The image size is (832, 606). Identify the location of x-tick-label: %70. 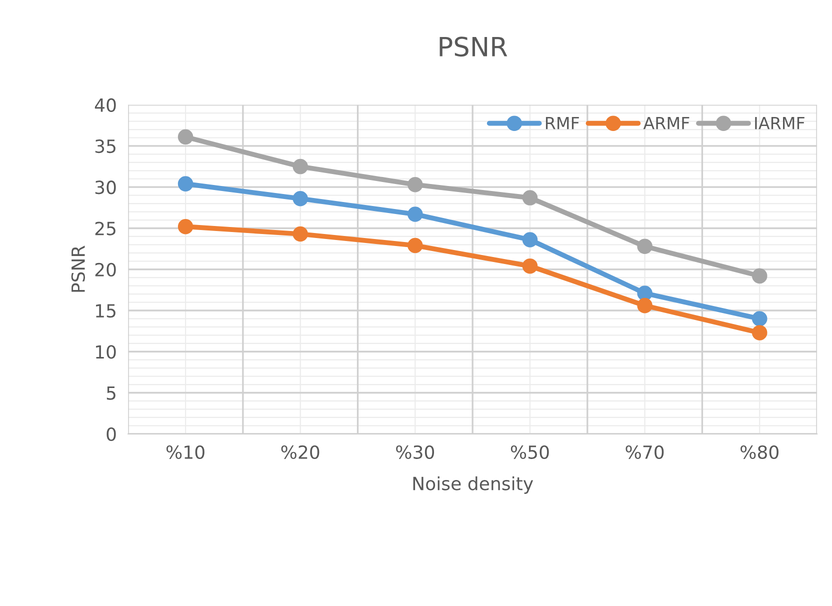
(645, 452).